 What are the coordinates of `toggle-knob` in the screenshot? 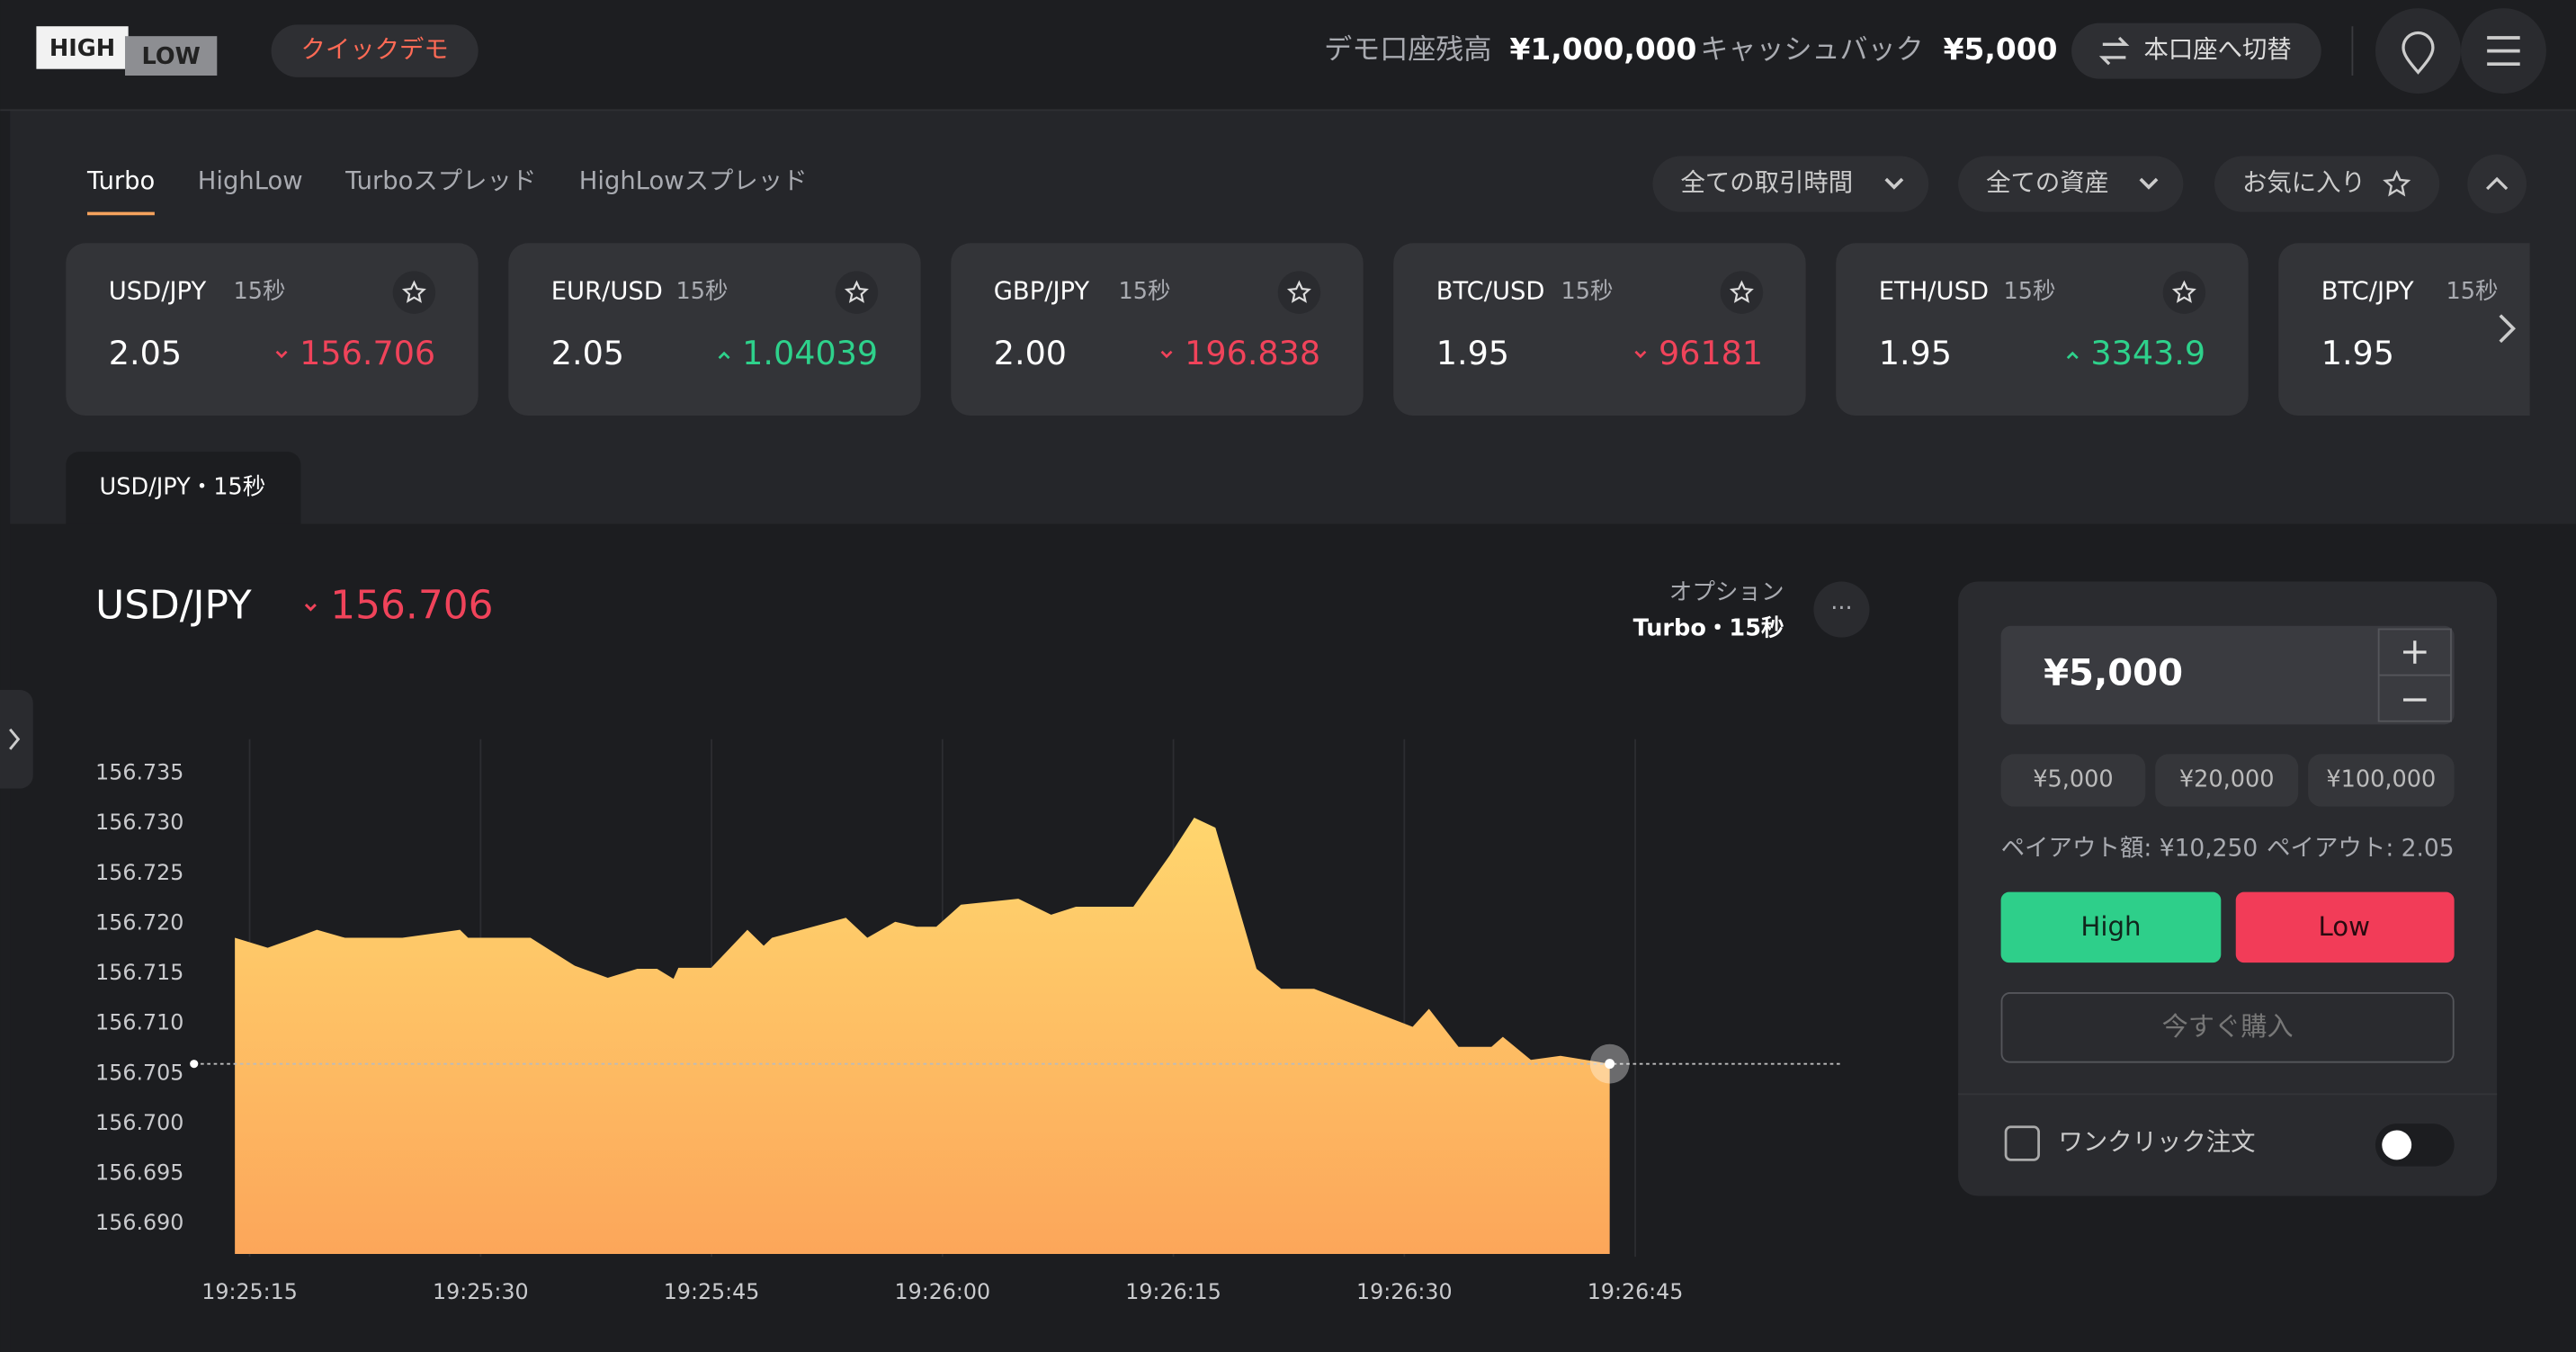 It's located at (2397, 1145).